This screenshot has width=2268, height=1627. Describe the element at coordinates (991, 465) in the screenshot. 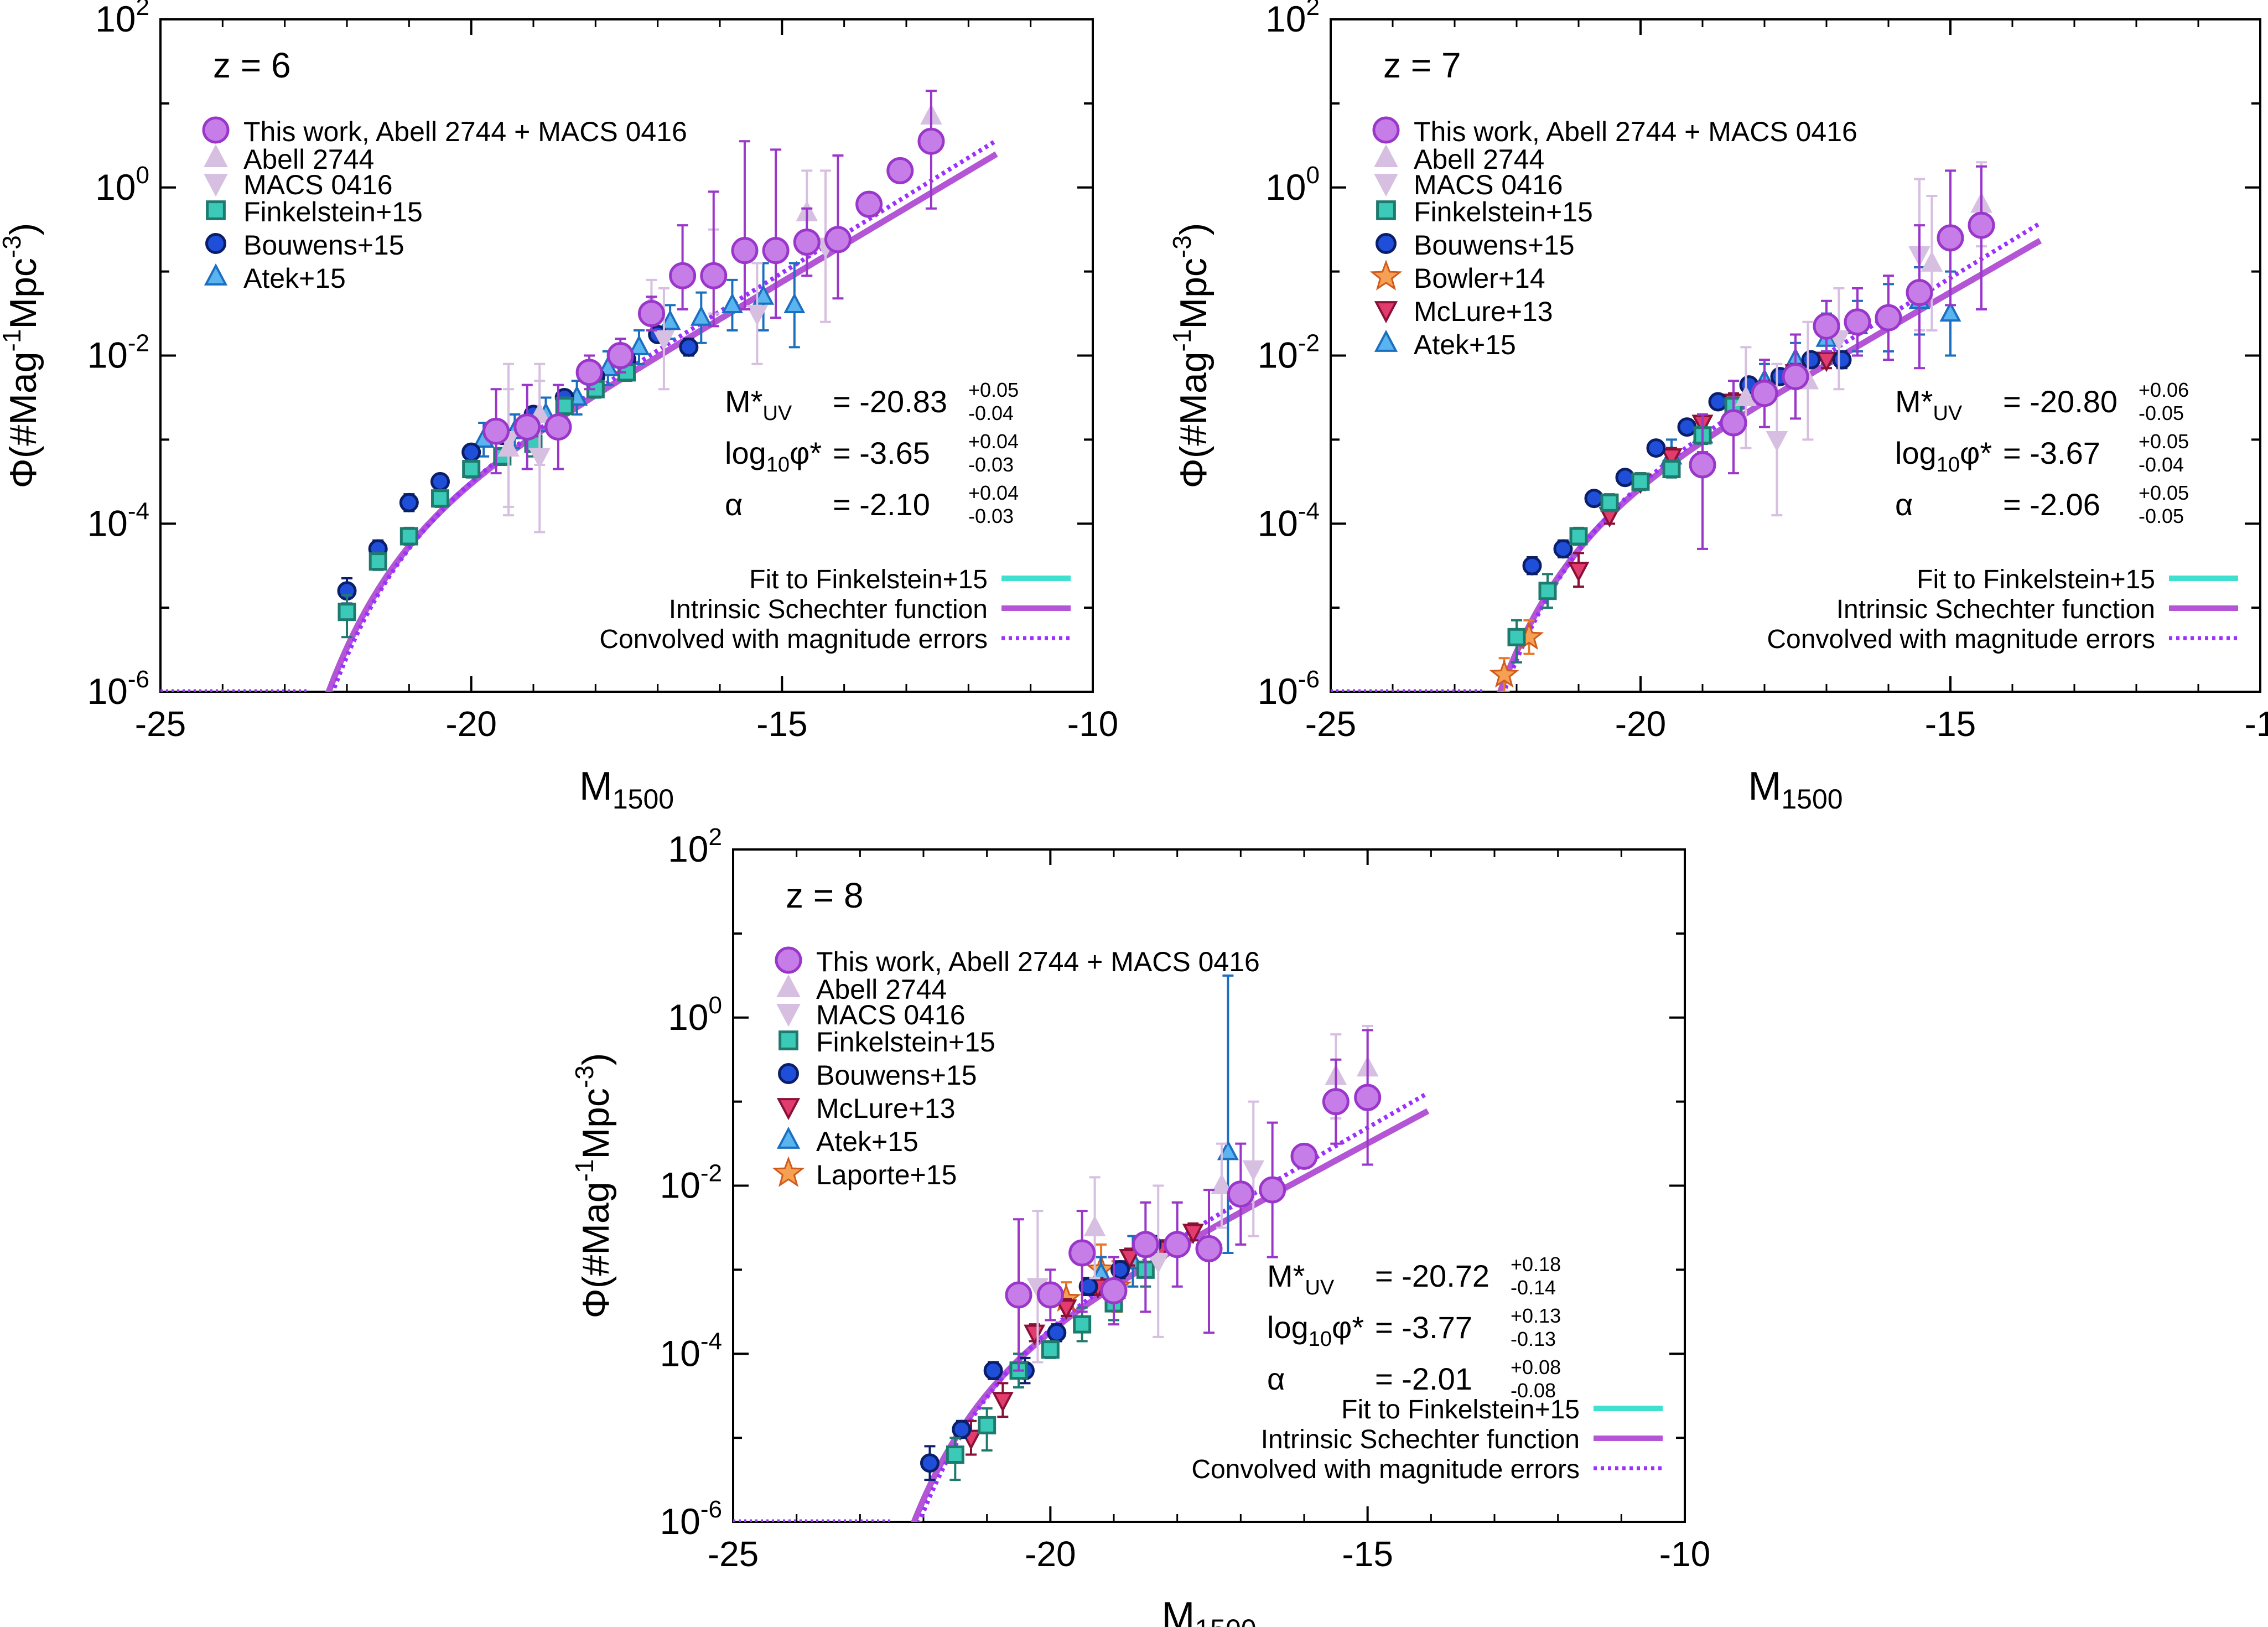

I see `param-err-down: -0.03` at that location.